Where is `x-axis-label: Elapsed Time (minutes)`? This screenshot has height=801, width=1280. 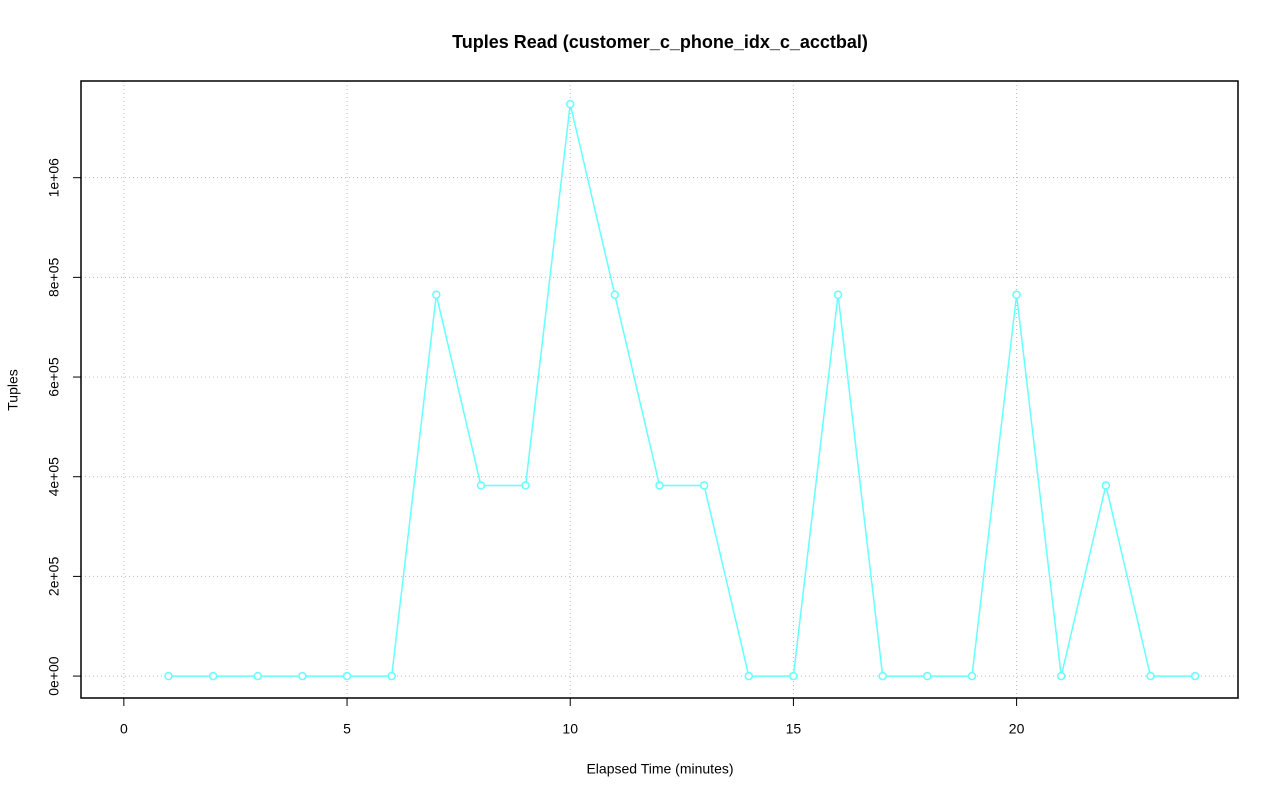
x-axis-label: Elapsed Time (minutes) is located at coordinates (659, 769).